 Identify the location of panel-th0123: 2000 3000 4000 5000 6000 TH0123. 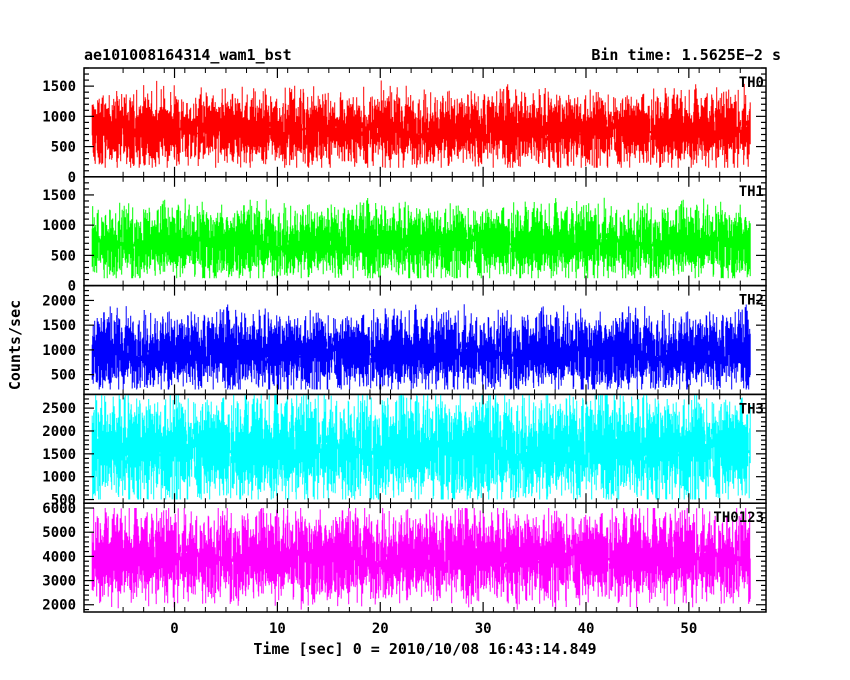
(404, 557).